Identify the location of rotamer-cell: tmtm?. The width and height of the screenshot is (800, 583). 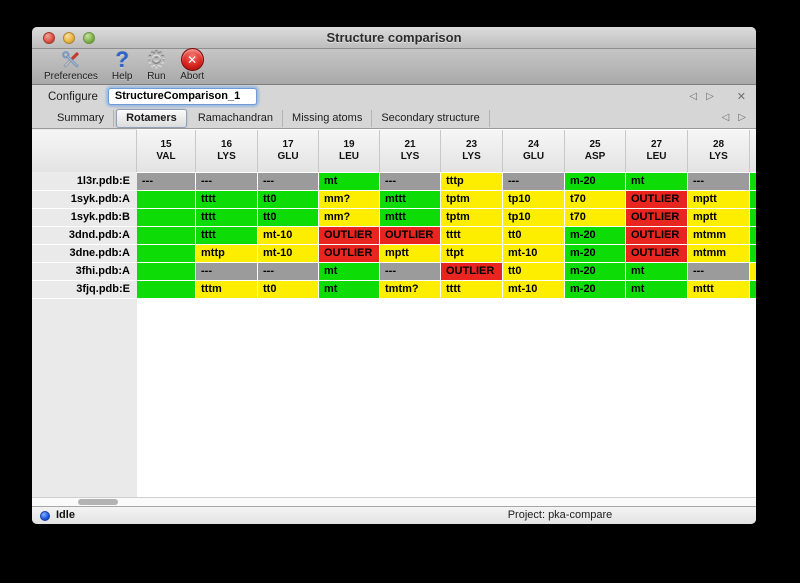
(410, 289).